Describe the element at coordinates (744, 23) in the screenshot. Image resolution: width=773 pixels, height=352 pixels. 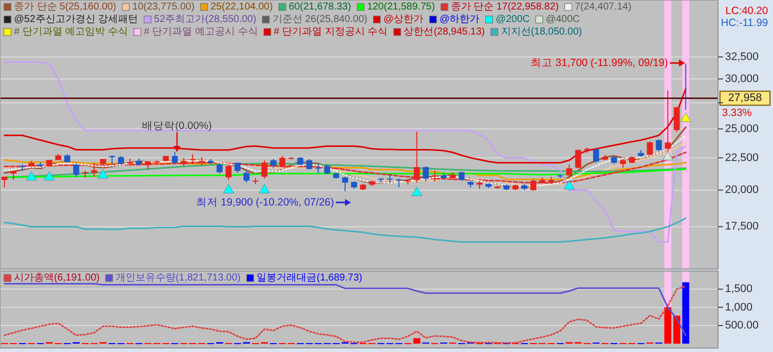
I see `text: HC:-11.99` at that location.